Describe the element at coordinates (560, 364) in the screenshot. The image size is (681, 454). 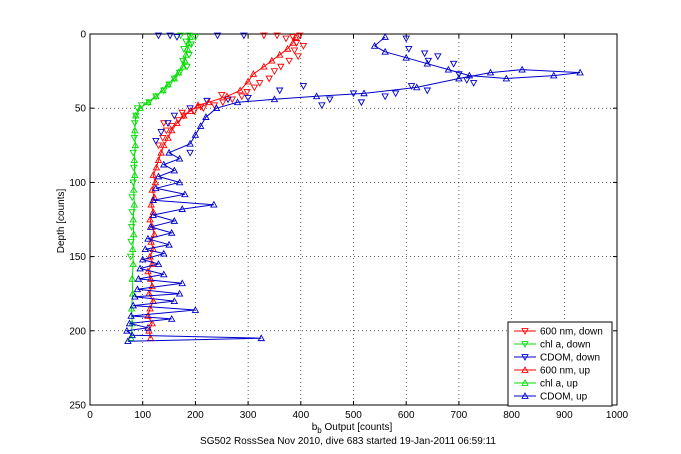
I see `legend-box` at that location.